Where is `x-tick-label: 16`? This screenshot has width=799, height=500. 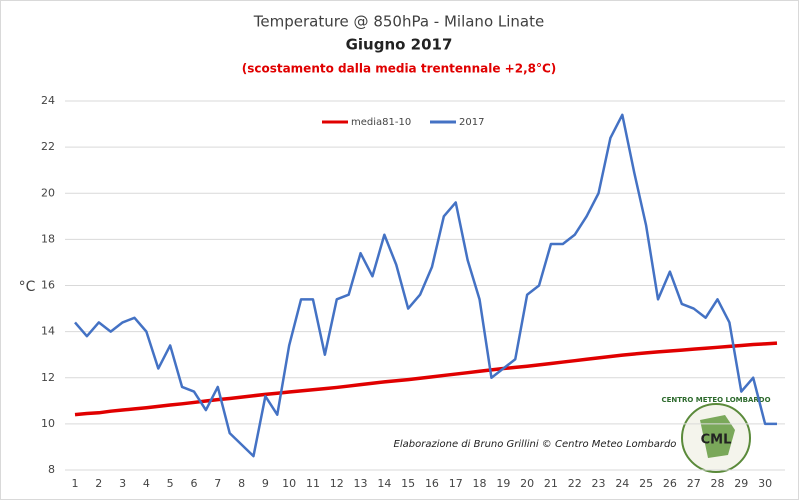 x-tick-label: 16 is located at coordinates (432, 483).